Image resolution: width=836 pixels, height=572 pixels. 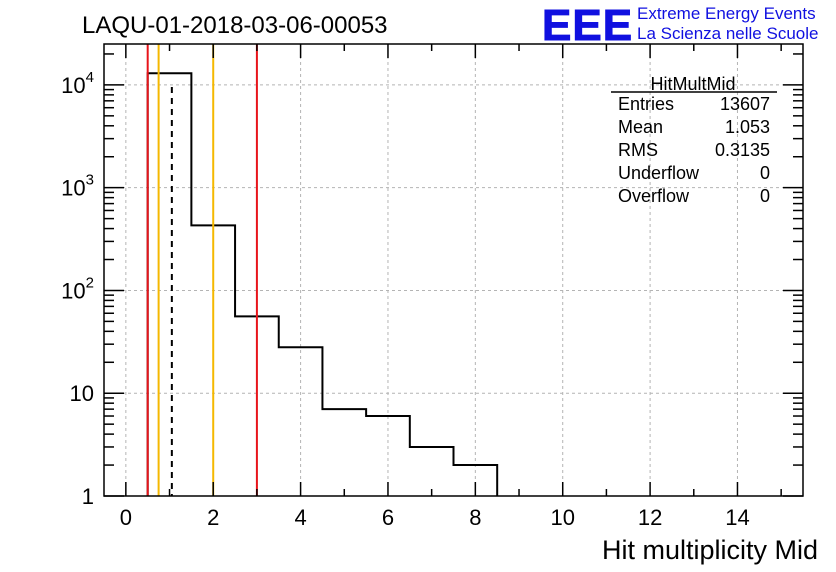 What do you see at coordinates (640, 127) in the screenshot?
I see `stats-label: Mean` at bounding box center [640, 127].